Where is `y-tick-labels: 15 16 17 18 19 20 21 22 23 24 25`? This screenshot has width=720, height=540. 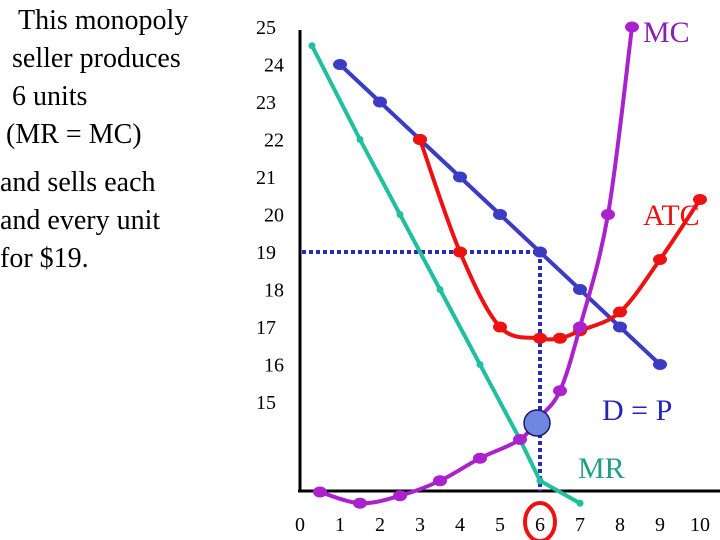
y-tick-labels: 15 16 17 18 19 20 21 22 23 24 25 is located at coordinates (270, 215).